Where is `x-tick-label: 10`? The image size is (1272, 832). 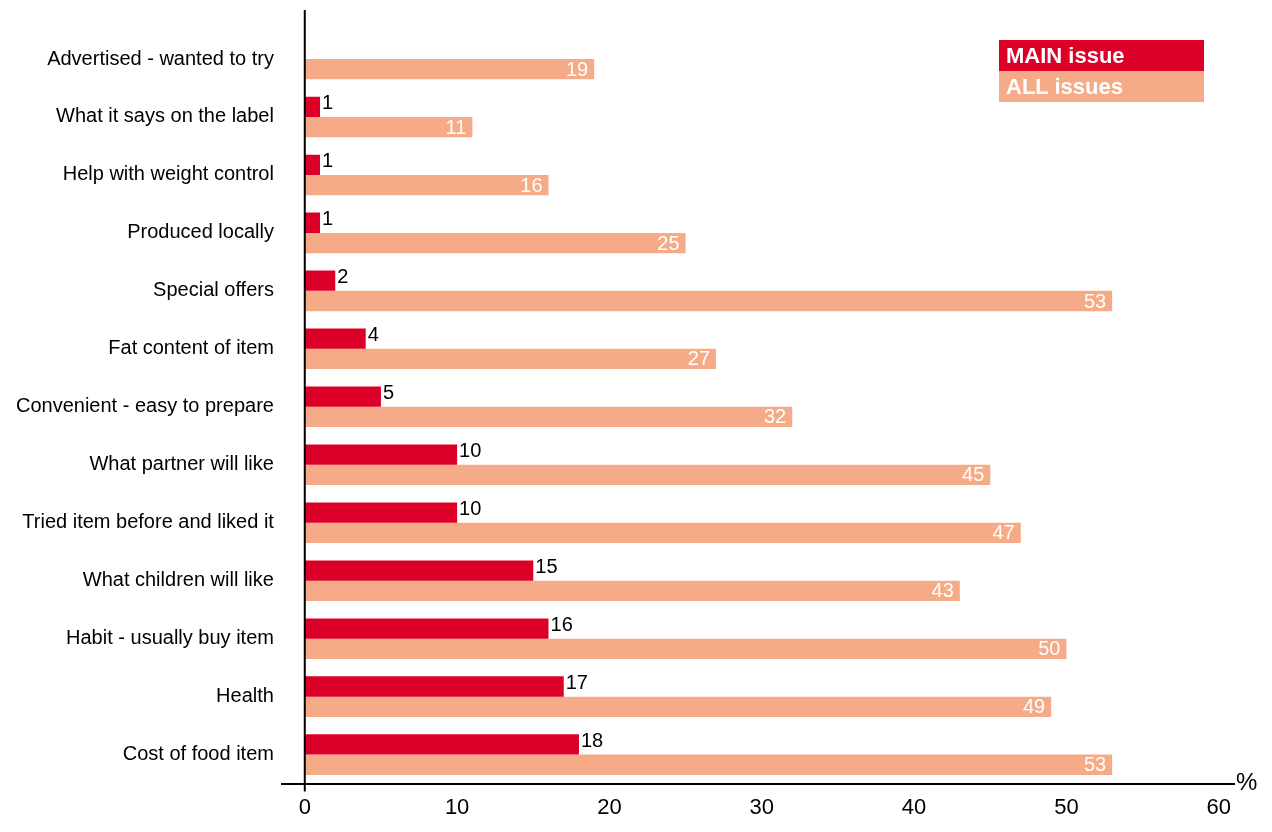
x-tick-label: 10 is located at coordinates (457, 806).